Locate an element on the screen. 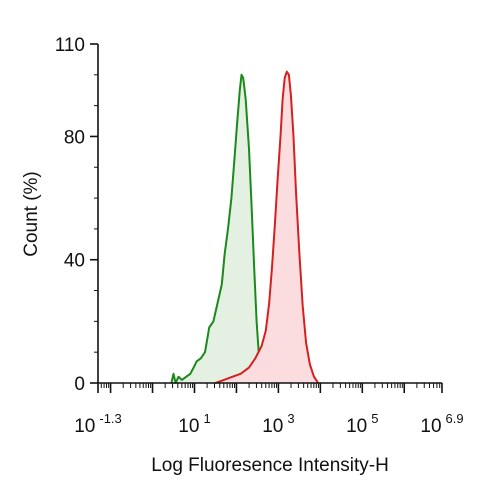  series-2-fill is located at coordinates (267, 227).